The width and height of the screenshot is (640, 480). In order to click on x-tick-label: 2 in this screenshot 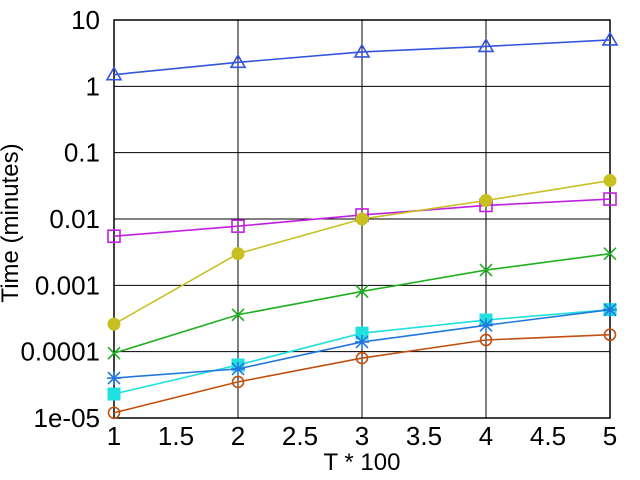, I will do `click(238, 436)`.